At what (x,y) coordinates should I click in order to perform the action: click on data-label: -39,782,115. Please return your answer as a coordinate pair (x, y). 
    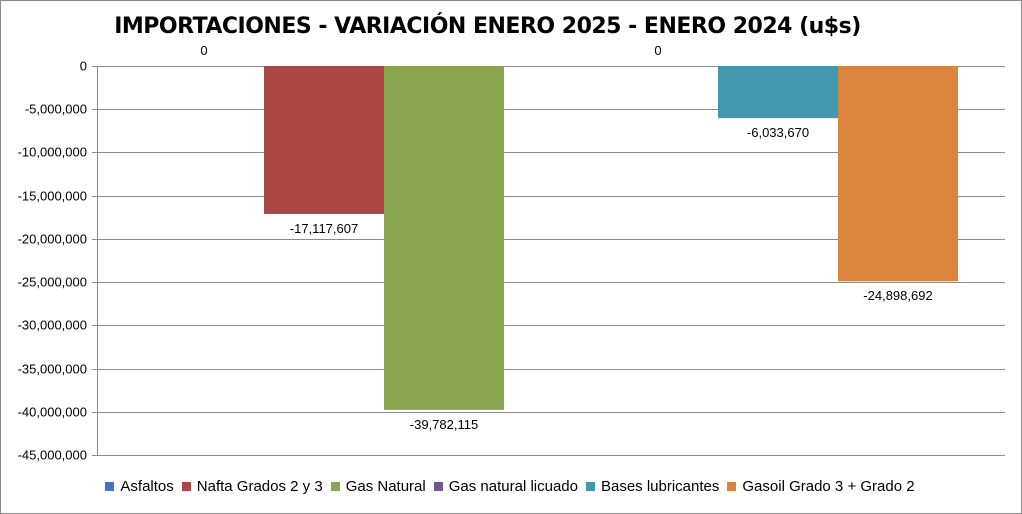
    Looking at the image, I should click on (444, 424).